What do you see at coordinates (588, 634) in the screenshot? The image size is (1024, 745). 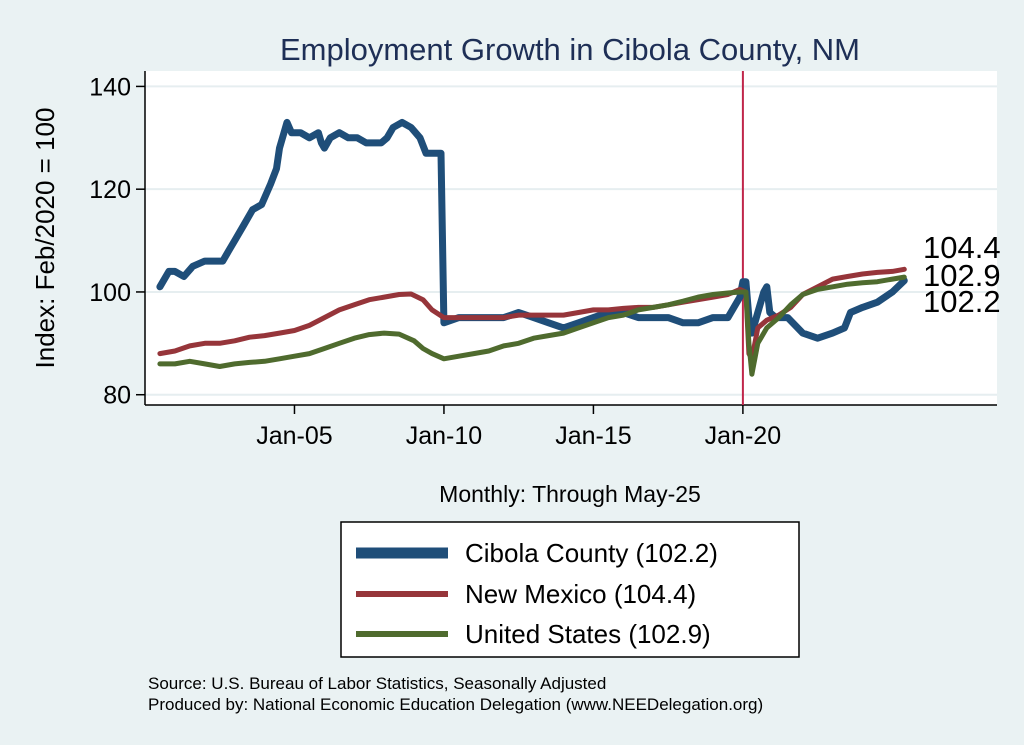 I see `legend-label: United States (102.9)` at bounding box center [588, 634].